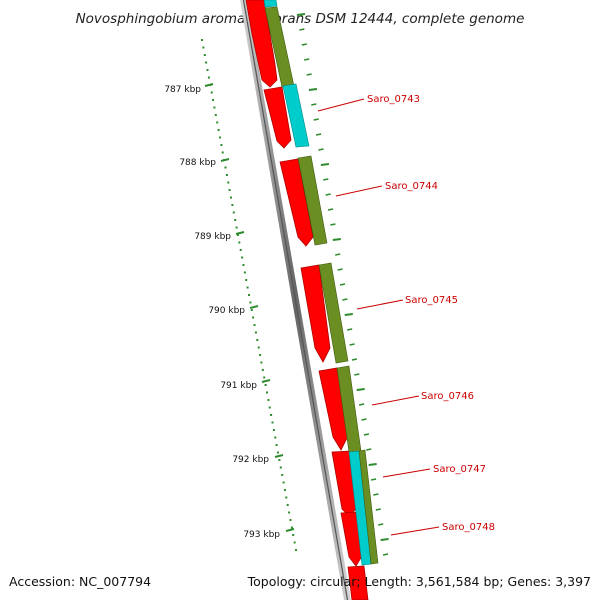  What do you see at coordinates (80, 581) in the screenshot?
I see `accession-text: Accession: NC_007794` at bounding box center [80, 581].